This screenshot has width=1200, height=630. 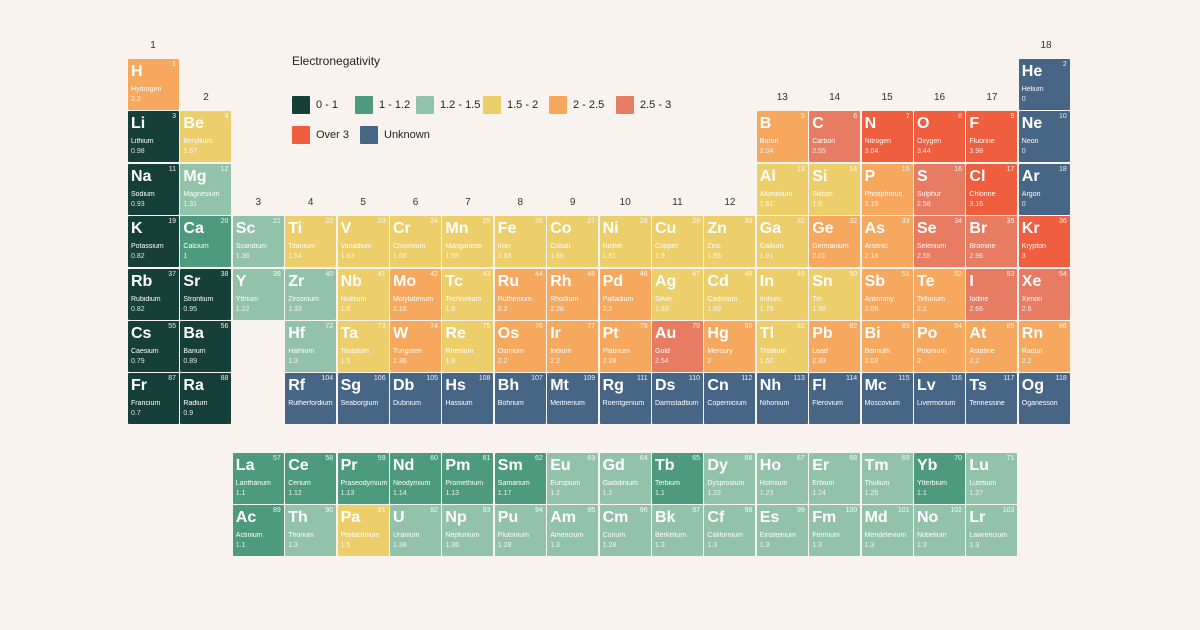 What do you see at coordinates (311, 346) in the screenshot?
I see `element-cell-hf: Hf 72 Hafnium 1.3` at bounding box center [311, 346].